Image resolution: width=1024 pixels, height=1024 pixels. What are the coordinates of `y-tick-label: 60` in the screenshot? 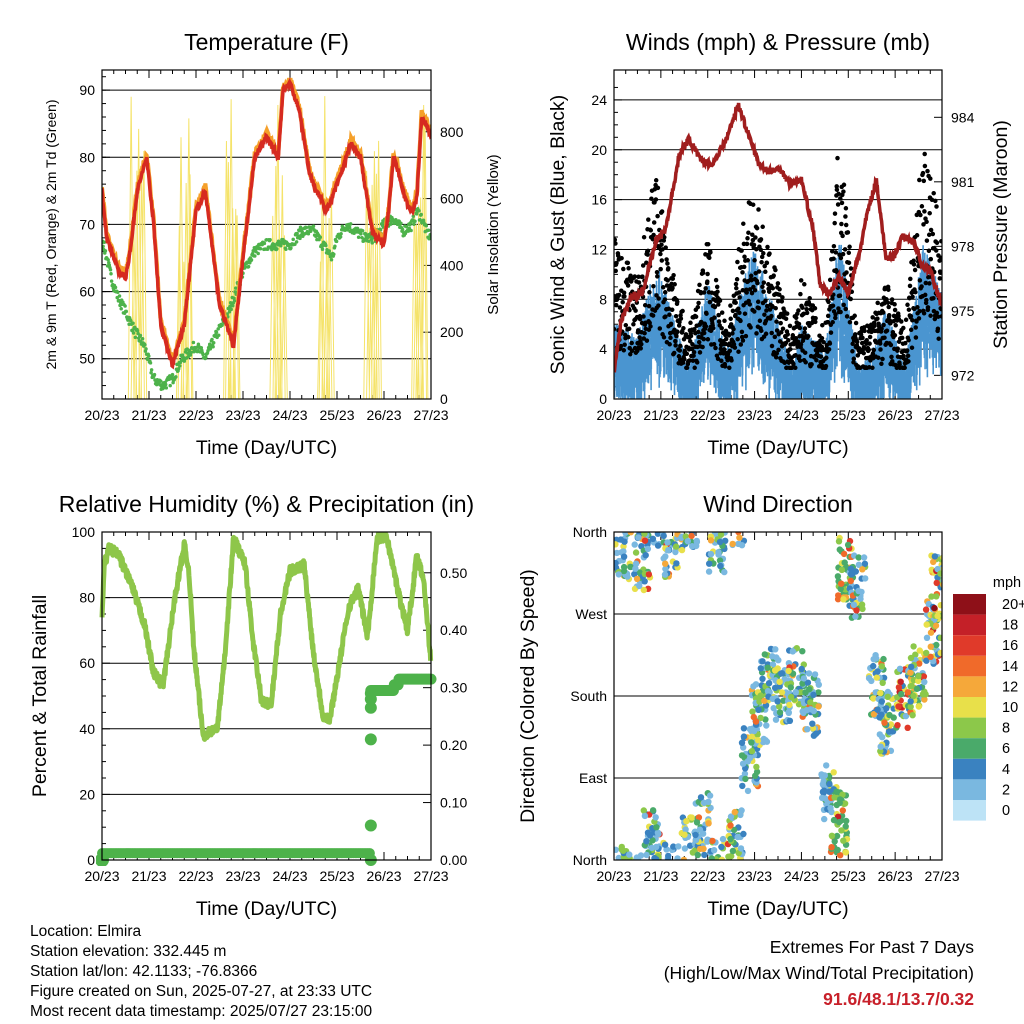 It's located at (87, 663).